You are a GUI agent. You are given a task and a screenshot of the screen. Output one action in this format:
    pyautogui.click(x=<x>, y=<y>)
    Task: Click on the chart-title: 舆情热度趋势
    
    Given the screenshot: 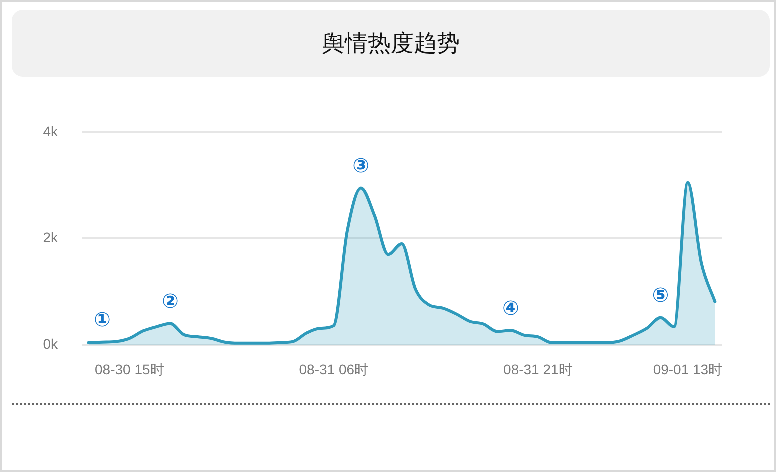 What is the action you would take?
    pyautogui.click(x=391, y=44)
    